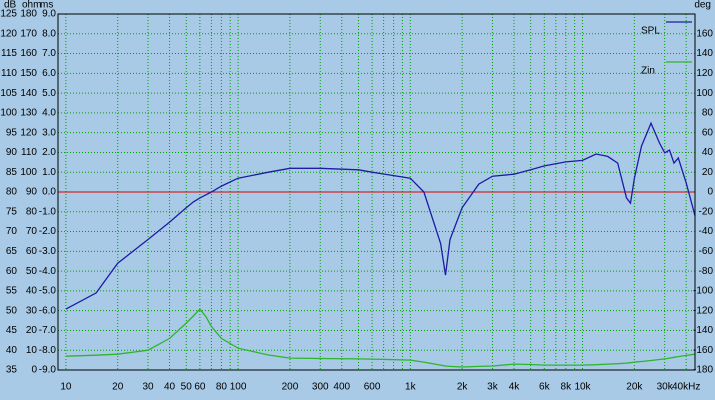  I want to click on x-tick-label: 200, so click(290, 387).